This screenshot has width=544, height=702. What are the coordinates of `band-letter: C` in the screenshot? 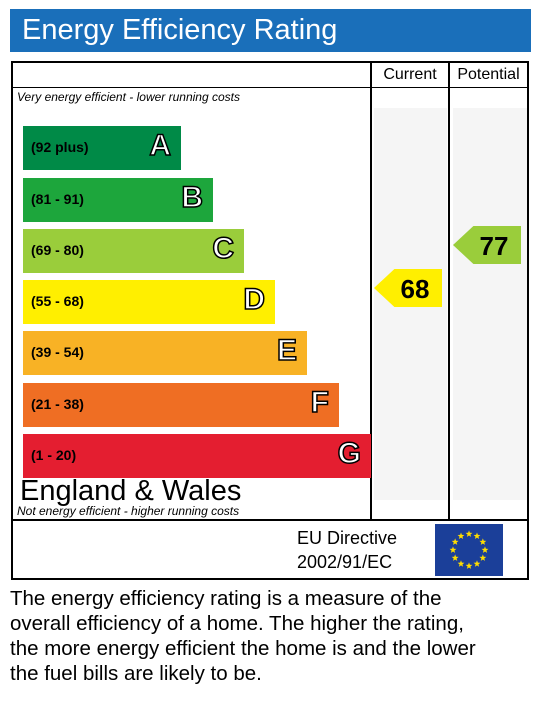 It's located at (223, 248).